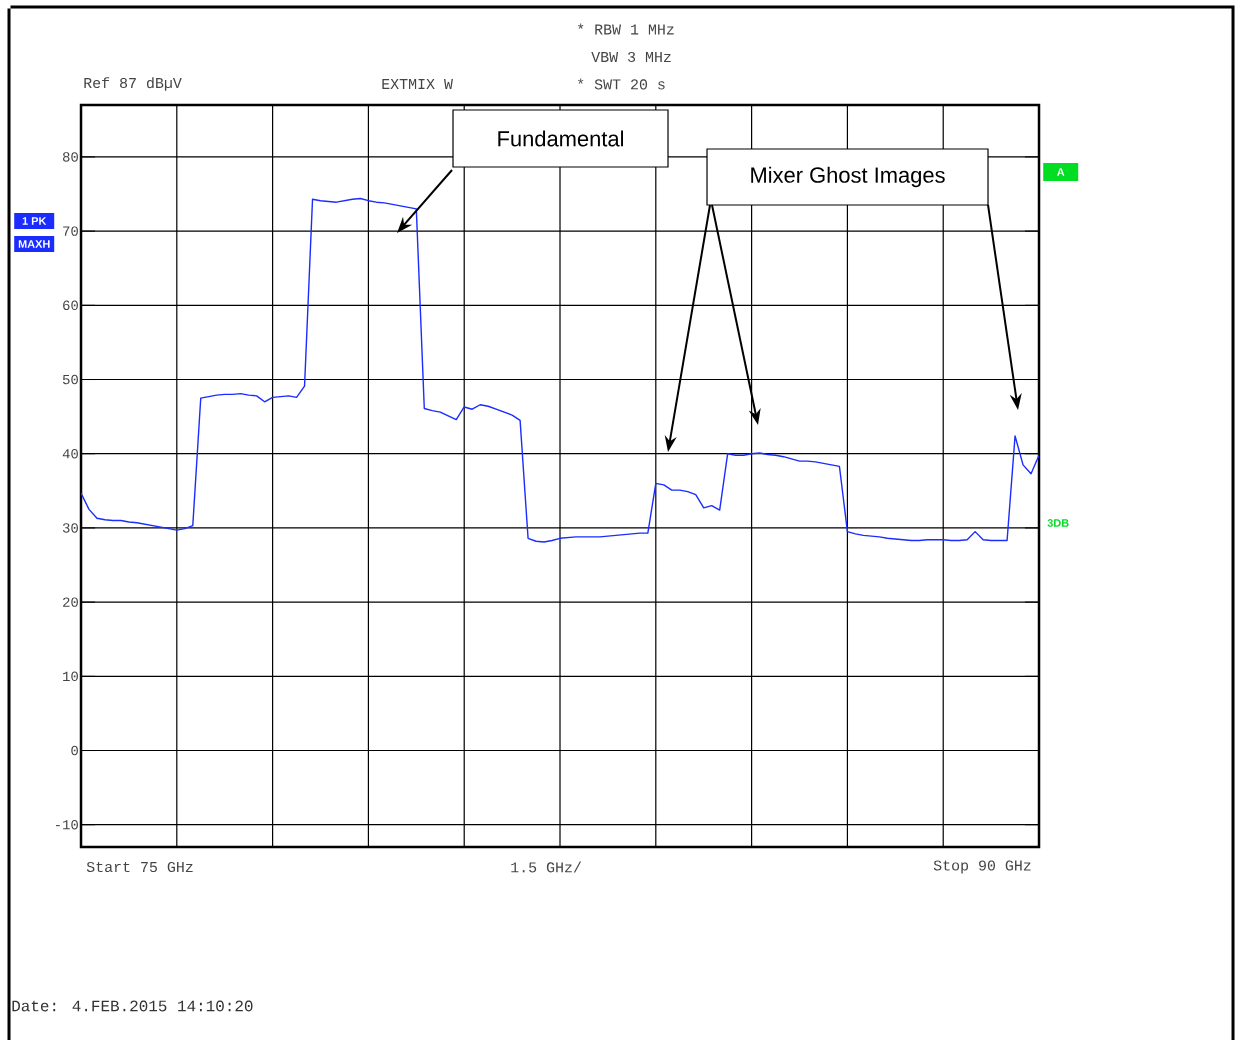 Image resolution: width=1235 pixels, height=1041 pixels. What do you see at coordinates (132, 1006) in the screenshot?
I see `text: Date: 4.FEB.2015 14:10:20` at bounding box center [132, 1006].